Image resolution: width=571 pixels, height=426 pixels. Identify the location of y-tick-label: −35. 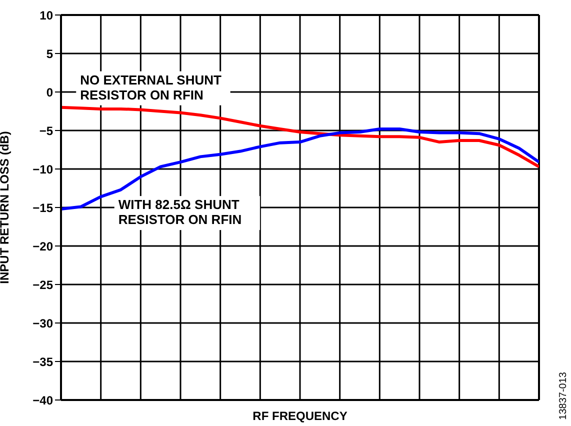
(43, 361).